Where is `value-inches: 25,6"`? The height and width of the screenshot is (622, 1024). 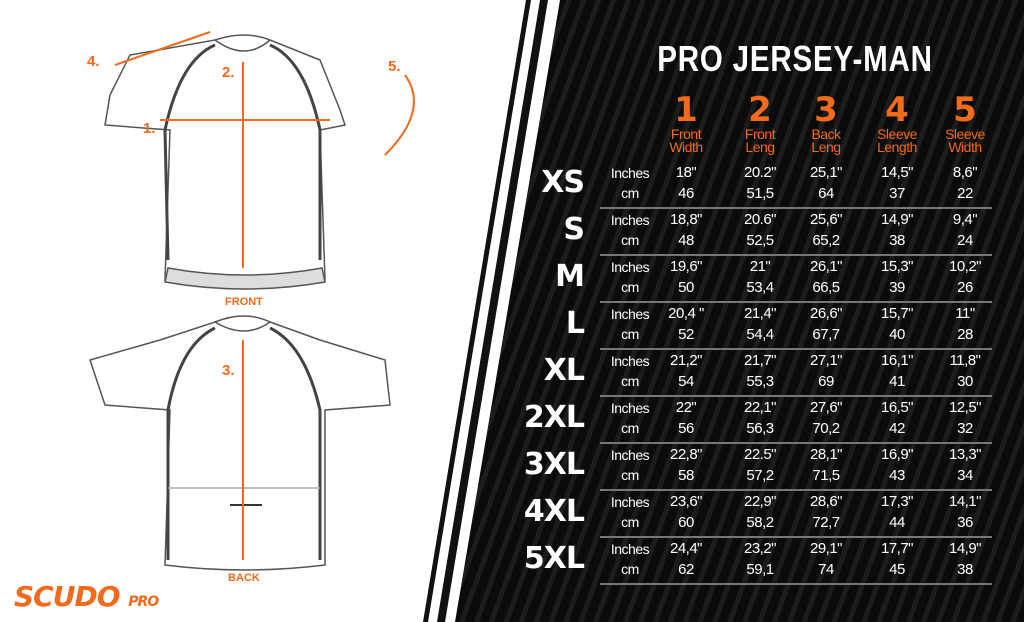
value-inches: 25,6" is located at coordinates (826, 219).